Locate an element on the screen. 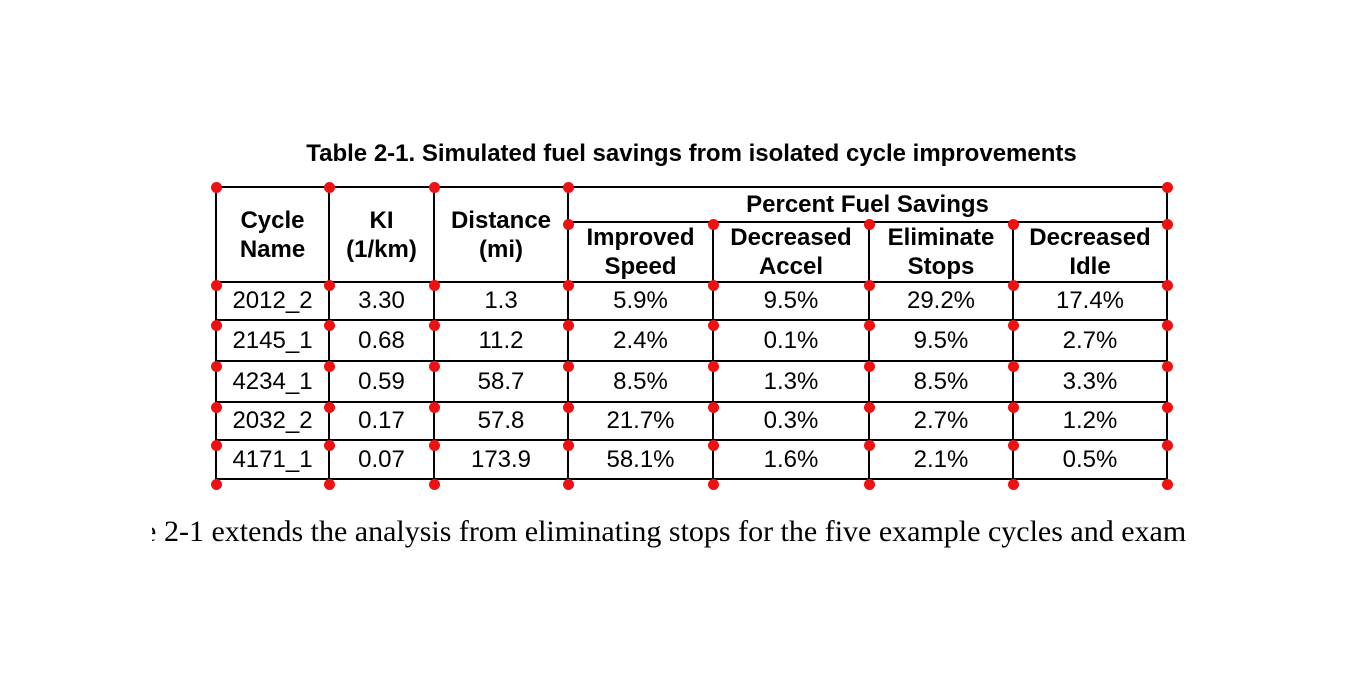  cell-cycle-name: 4171_1 is located at coordinates (272, 459).